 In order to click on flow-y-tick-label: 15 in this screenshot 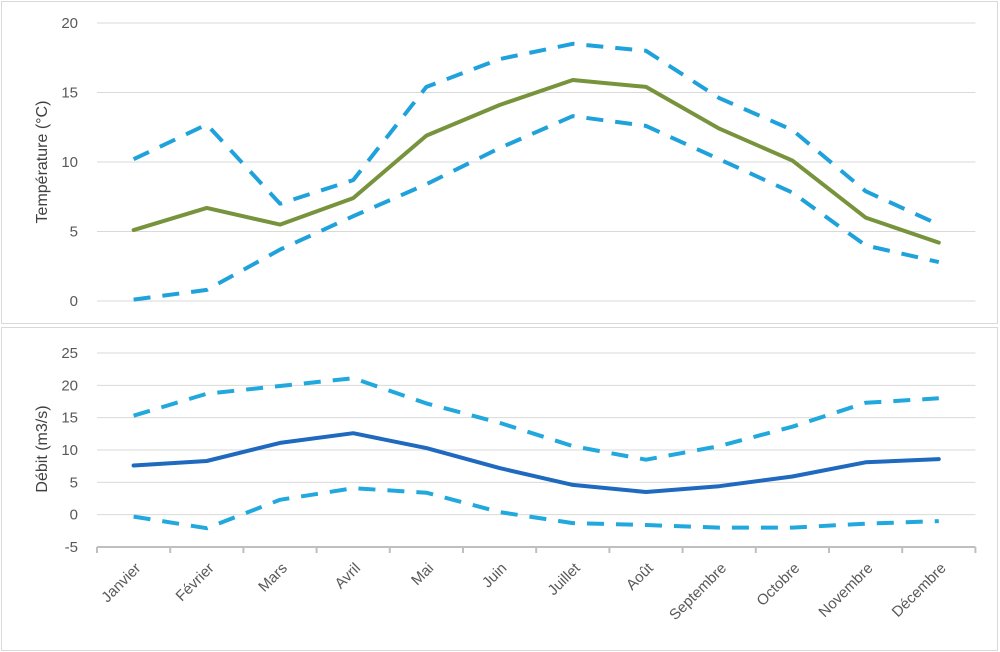, I will do `click(69, 418)`.